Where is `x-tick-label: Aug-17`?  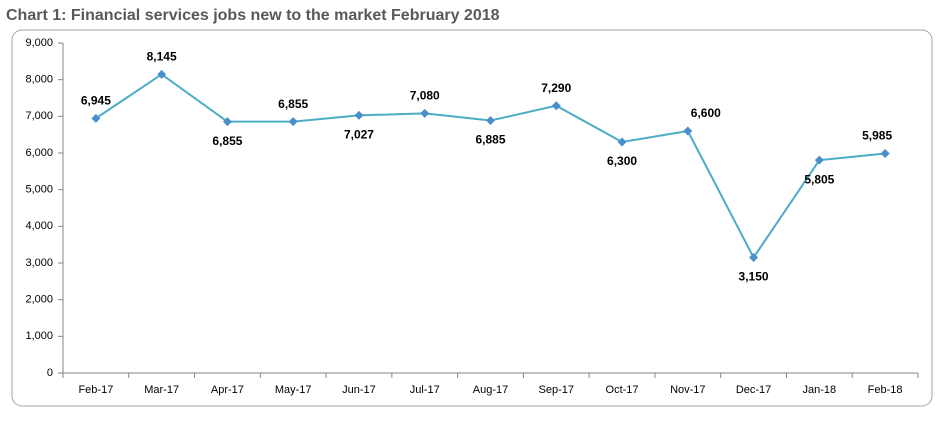
x-tick-label: Aug-17 is located at coordinates (490, 390).